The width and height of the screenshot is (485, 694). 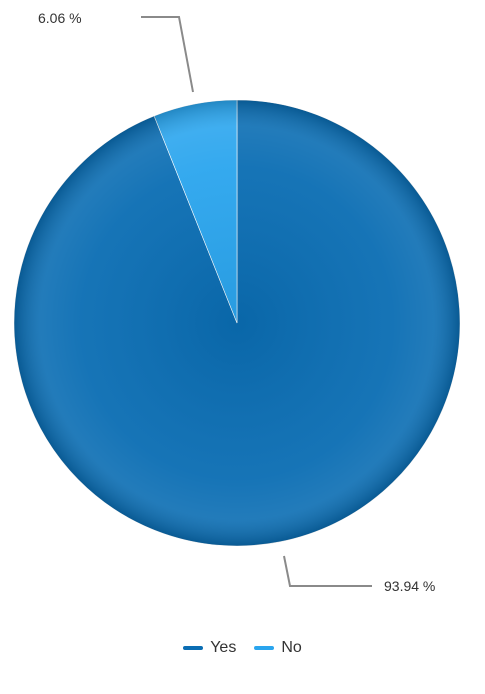 I want to click on legend-label-yes: Yes, so click(x=223, y=647).